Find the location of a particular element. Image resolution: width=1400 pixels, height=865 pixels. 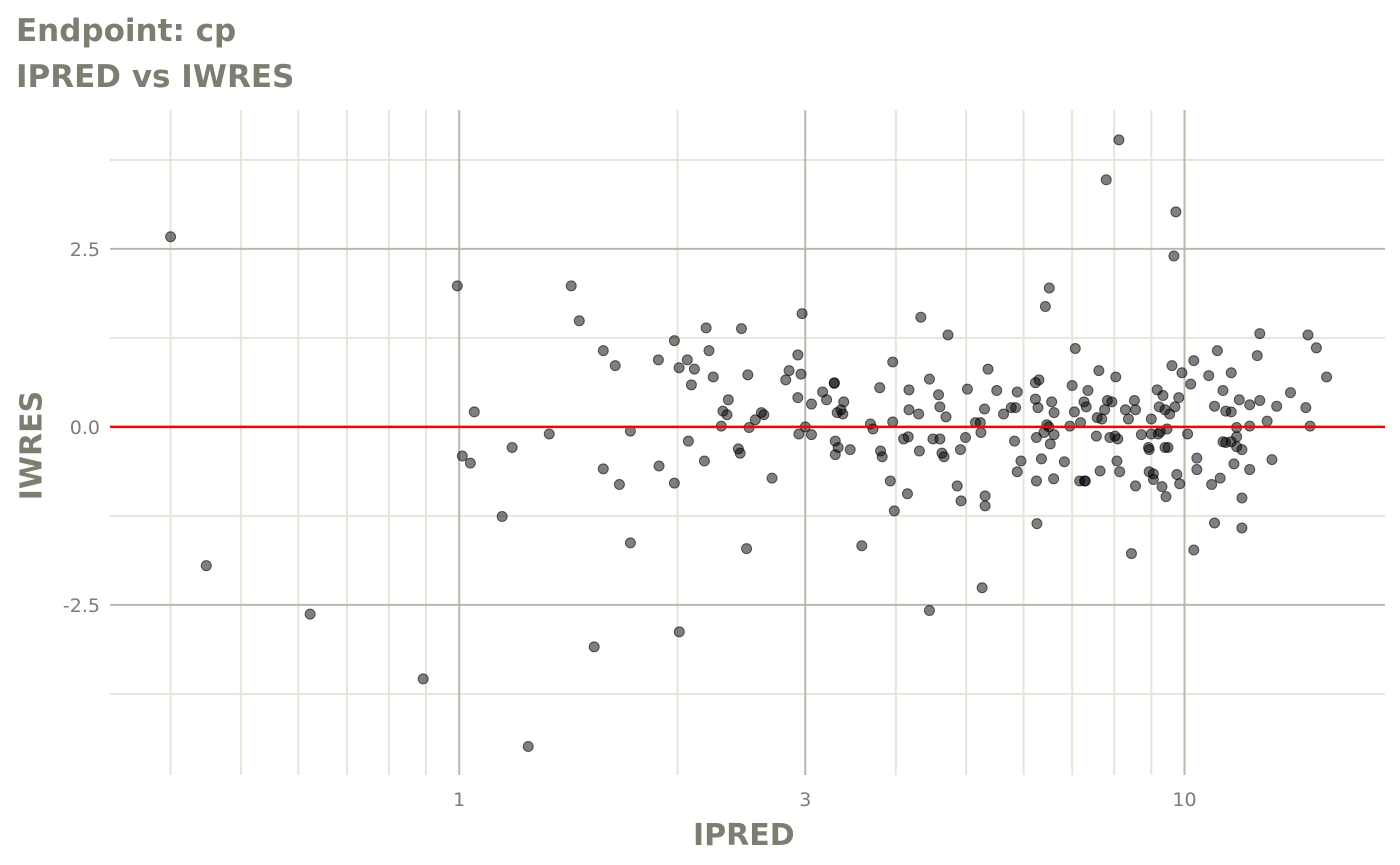

y-tick-label: -2.5 is located at coordinates (81, 606).